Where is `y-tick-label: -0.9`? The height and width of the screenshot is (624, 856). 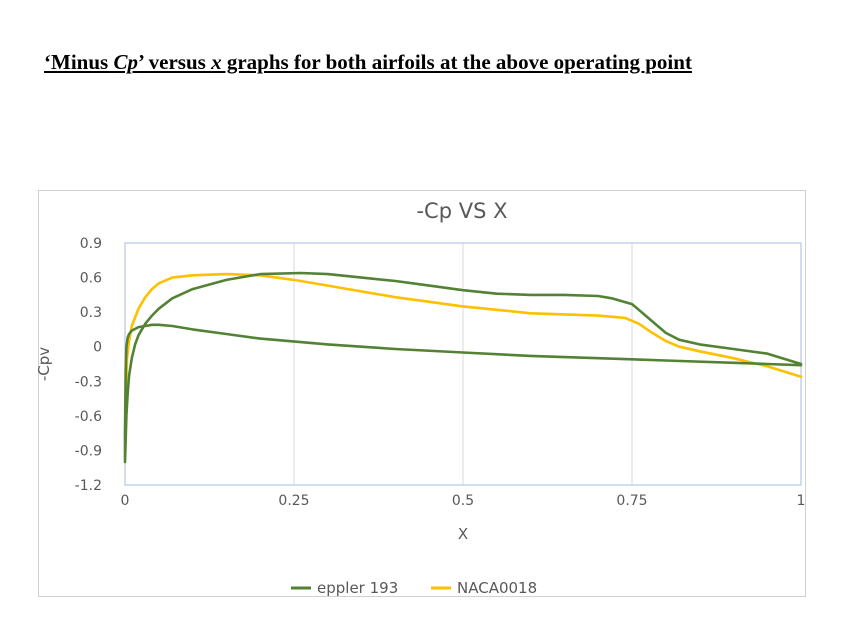
y-tick-label: -0.9 is located at coordinates (88, 451).